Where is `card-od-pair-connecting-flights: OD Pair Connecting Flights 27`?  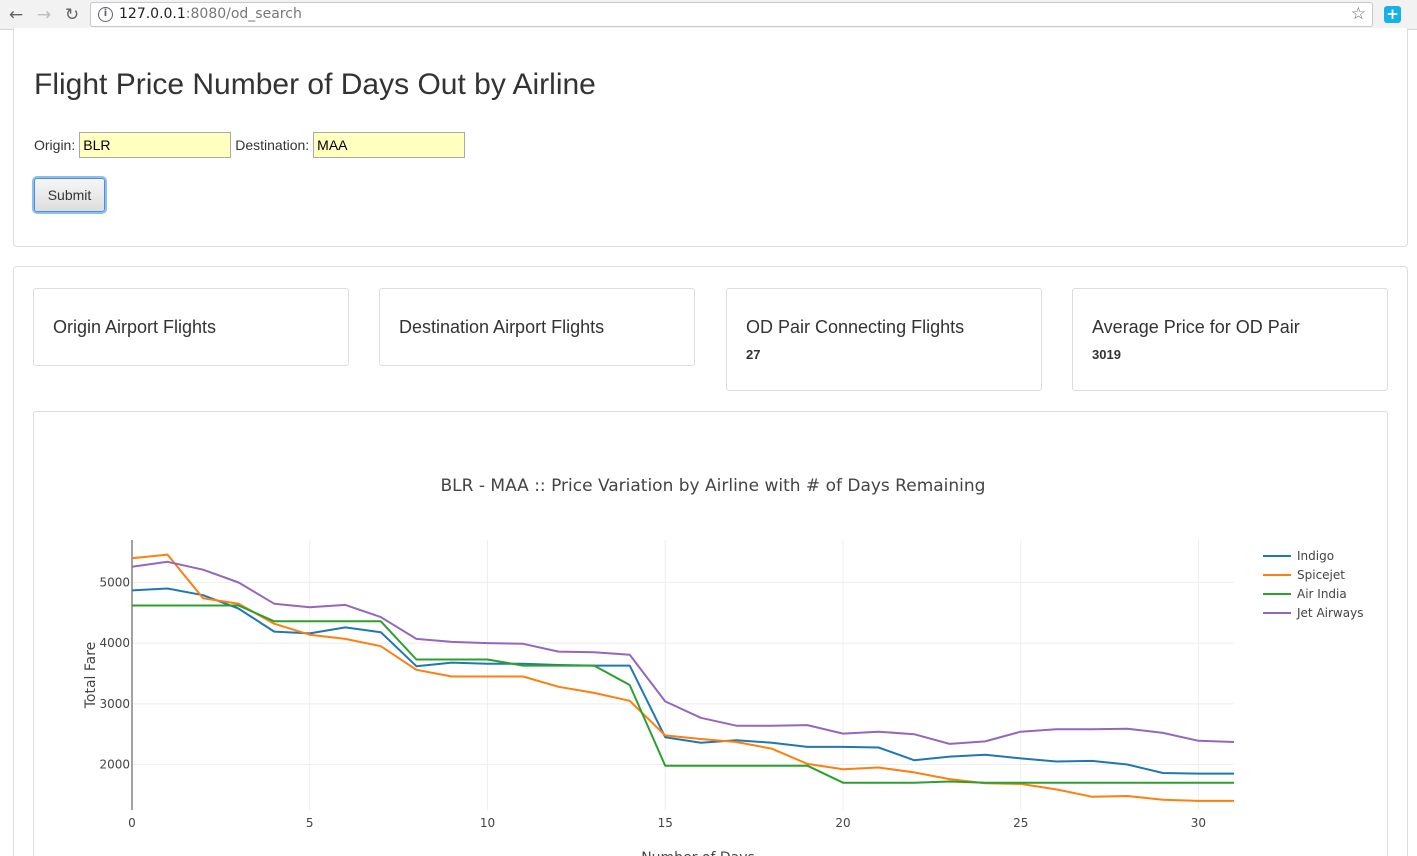 card-od-pair-connecting-flights: OD Pair Connecting Flights 27 is located at coordinates (884, 339).